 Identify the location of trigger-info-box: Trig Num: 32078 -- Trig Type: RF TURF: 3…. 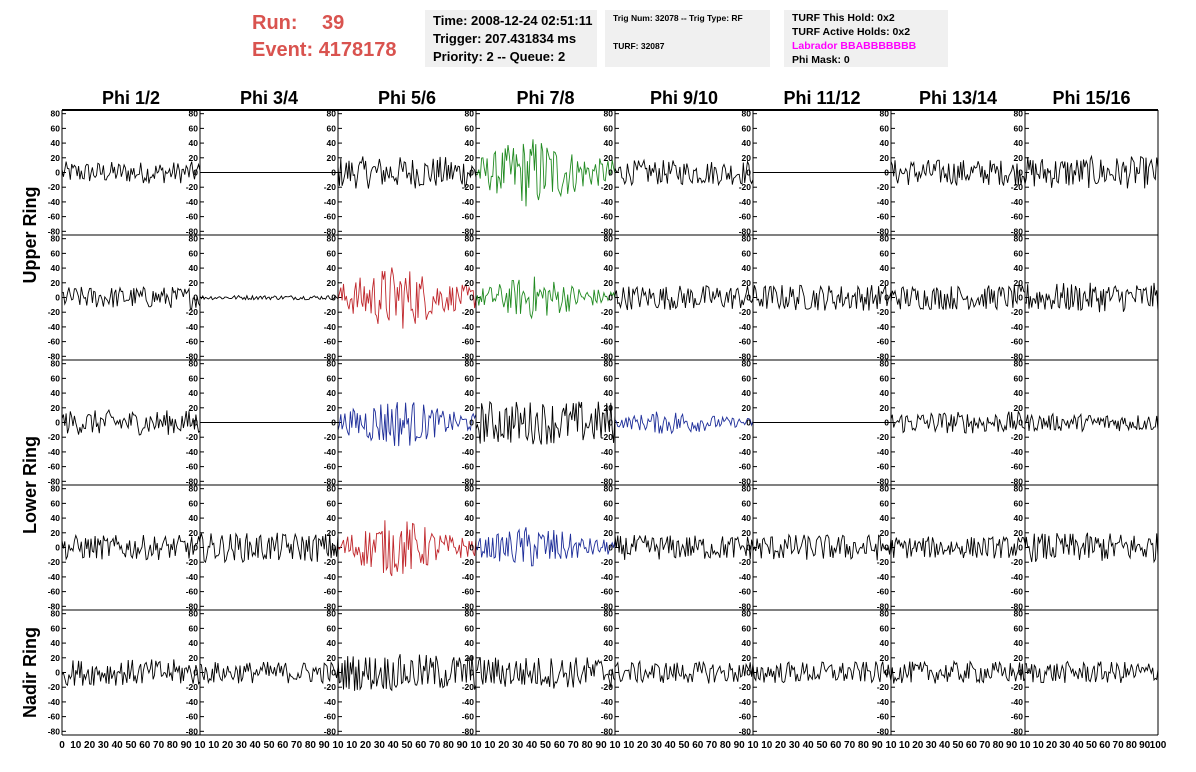
(687, 38).